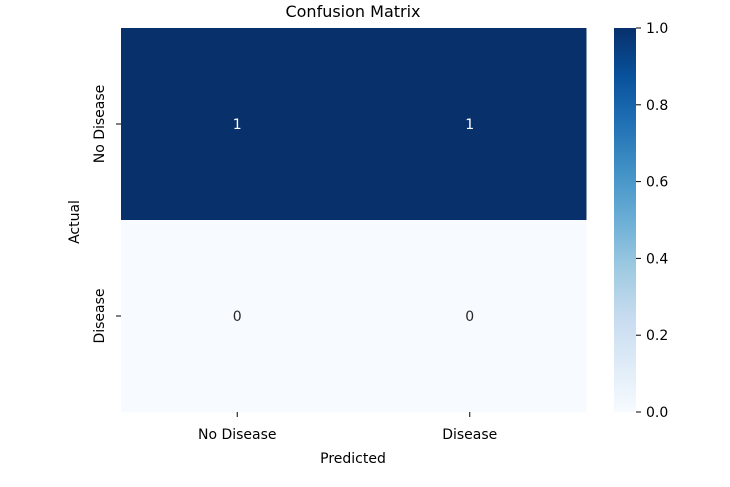  What do you see at coordinates (352, 11) in the screenshot?
I see `chart-title: Confusion Matrix` at bounding box center [352, 11].